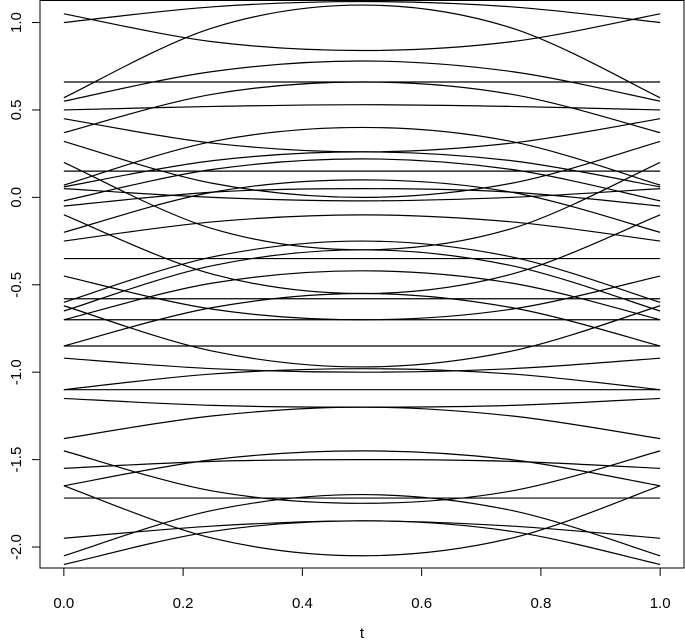  Describe the element at coordinates (362, 633) in the screenshot. I see `x-axis-label: t` at that location.